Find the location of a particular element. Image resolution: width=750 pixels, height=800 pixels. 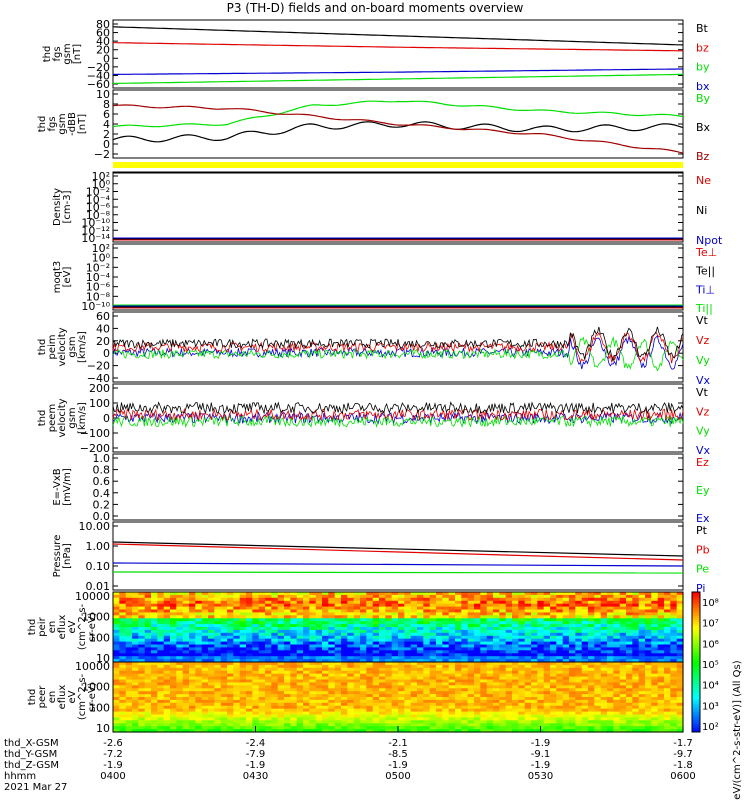

legend-entry: Ez is located at coordinates (702, 462).